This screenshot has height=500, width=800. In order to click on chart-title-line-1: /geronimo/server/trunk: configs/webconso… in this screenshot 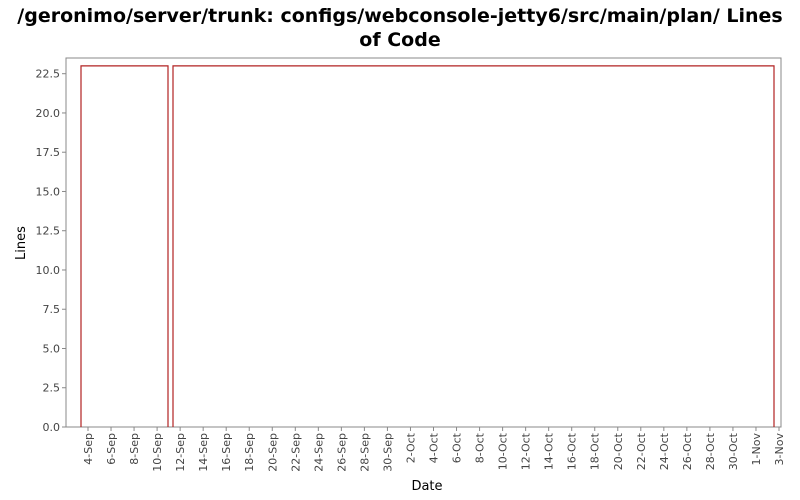, I will do `click(400, 16)`.